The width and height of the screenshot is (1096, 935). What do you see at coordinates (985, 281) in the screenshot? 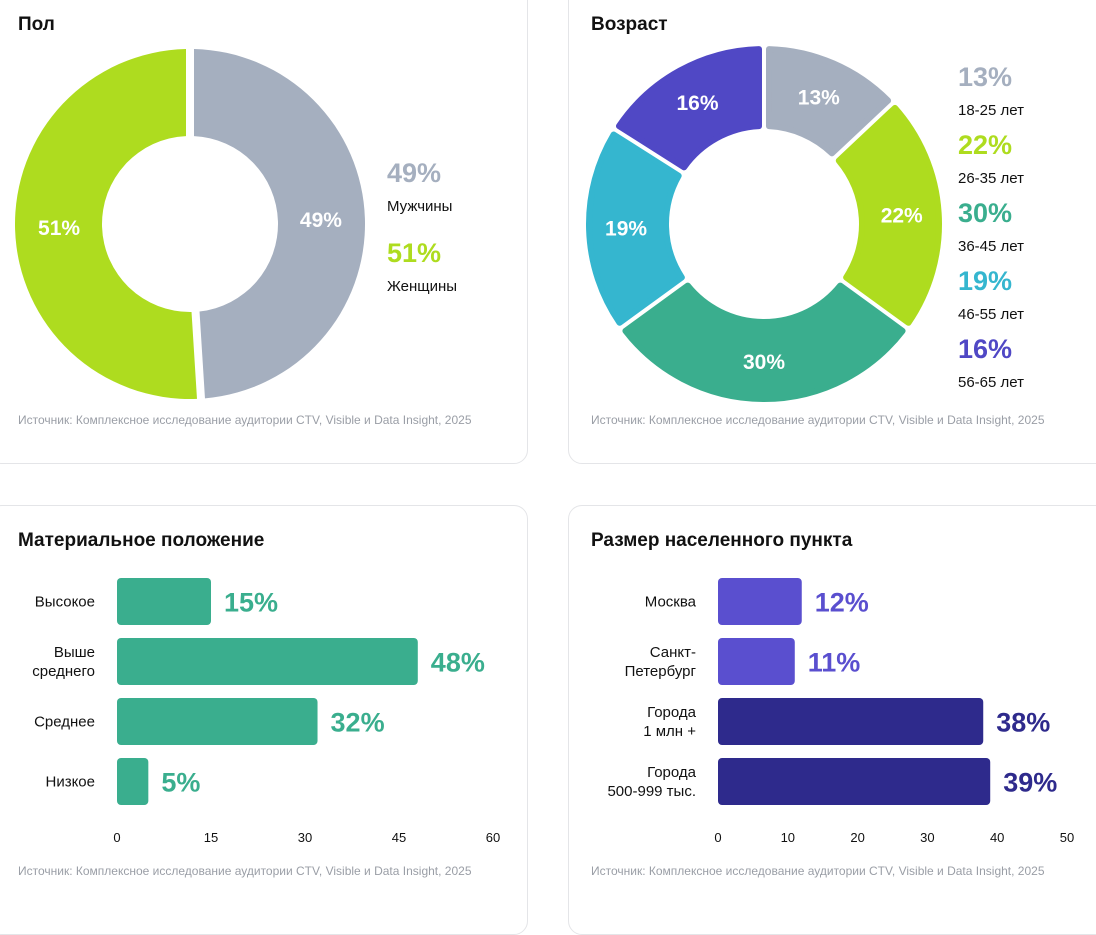
I see `legend-value: 19%` at bounding box center [985, 281].